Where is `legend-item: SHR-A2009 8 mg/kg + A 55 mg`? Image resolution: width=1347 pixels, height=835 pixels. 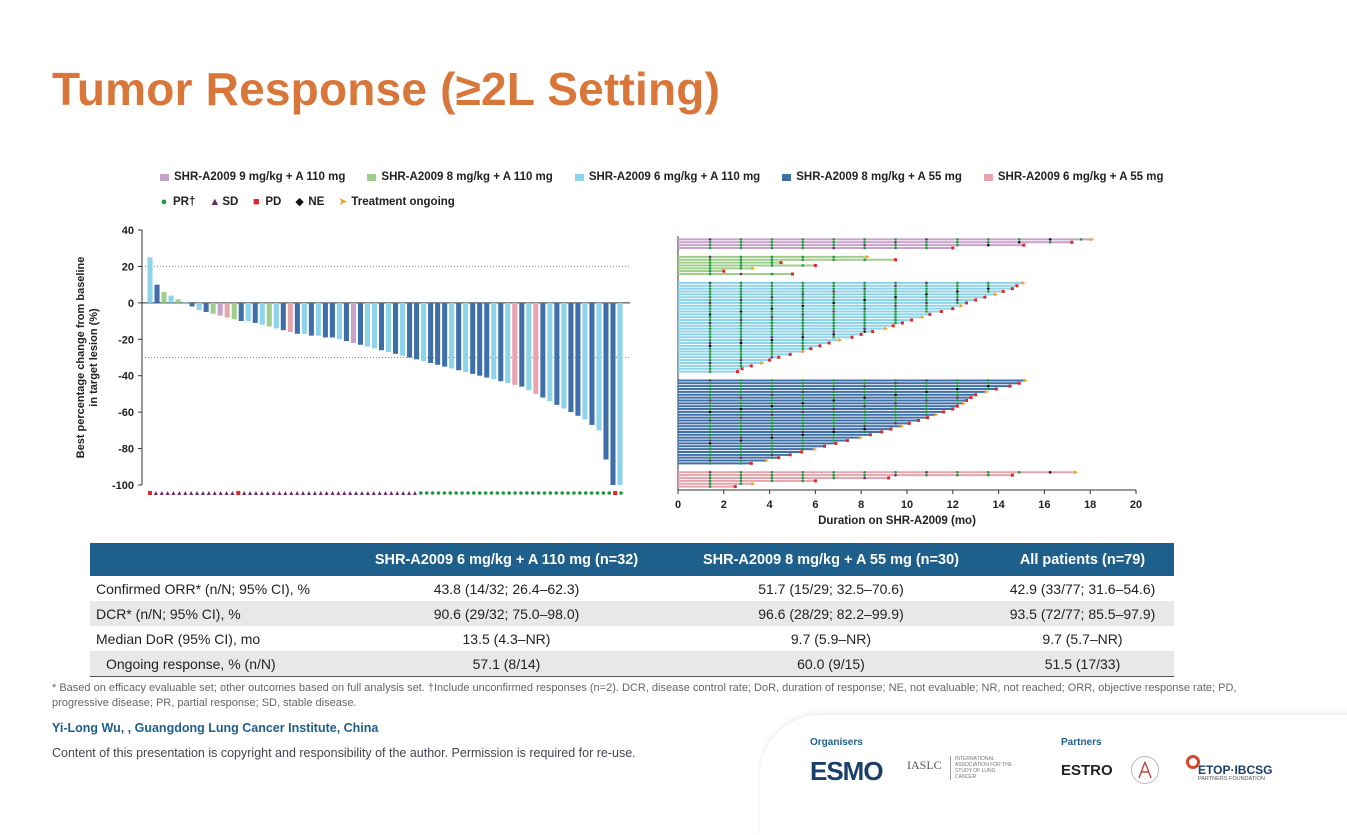
legend-item: SHR-A2009 8 mg/kg + A 55 mg is located at coordinates (872, 177).